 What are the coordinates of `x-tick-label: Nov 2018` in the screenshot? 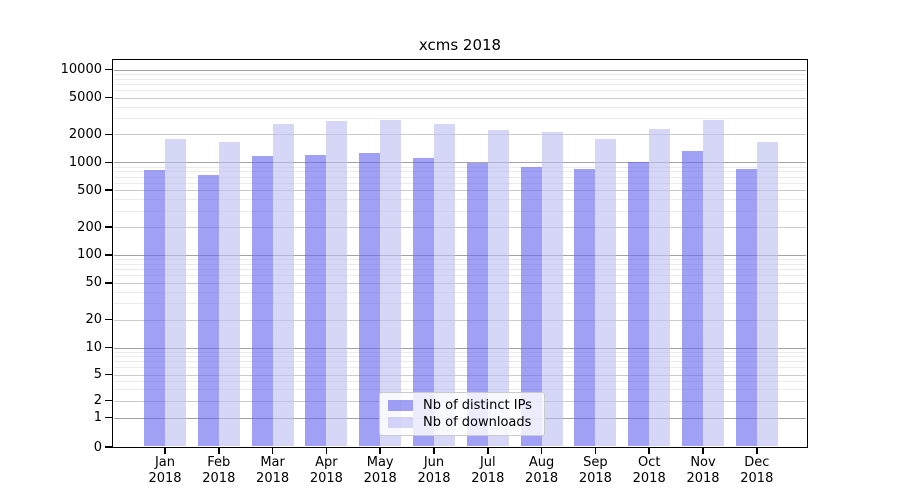 It's located at (703, 470).